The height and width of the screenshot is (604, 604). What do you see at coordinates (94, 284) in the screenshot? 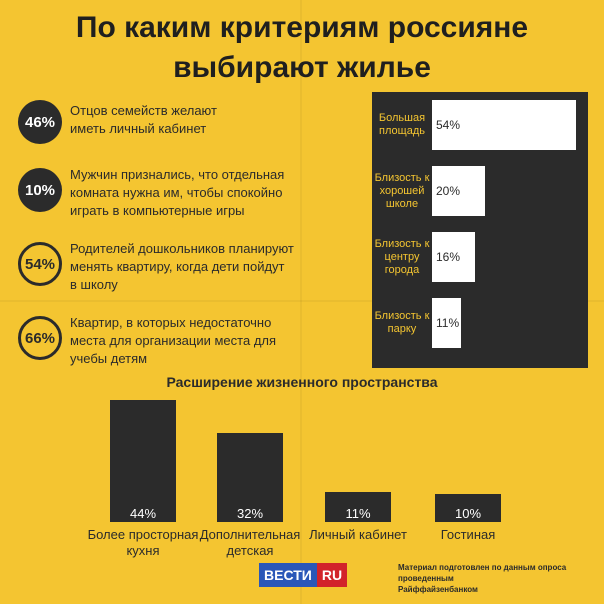
I see `stat-line: в школу` at bounding box center [94, 284].